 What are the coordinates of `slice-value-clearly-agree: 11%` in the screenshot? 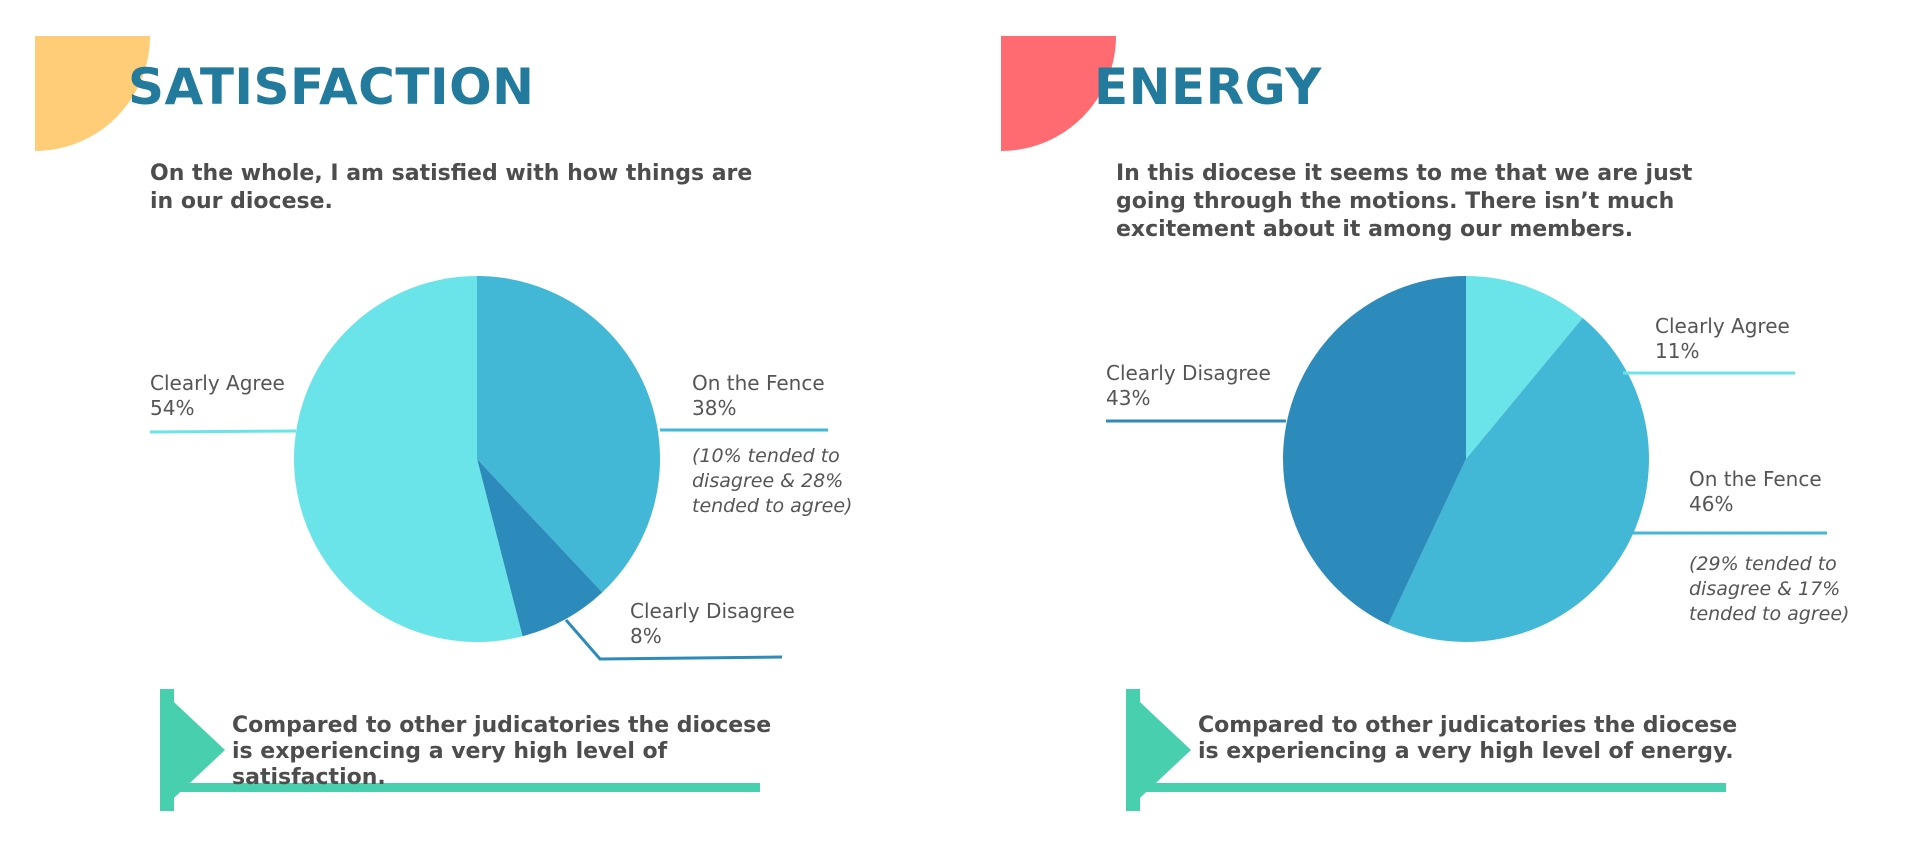 It's located at (1677, 351).